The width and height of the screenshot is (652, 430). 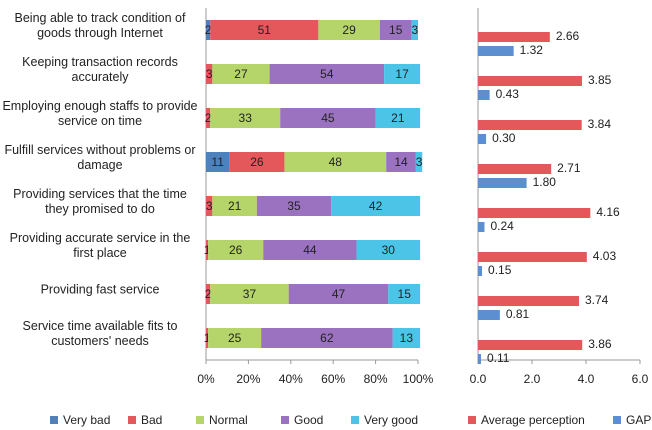 What do you see at coordinates (504, 138) in the screenshot?
I see `data-label: 0.30` at bounding box center [504, 138].